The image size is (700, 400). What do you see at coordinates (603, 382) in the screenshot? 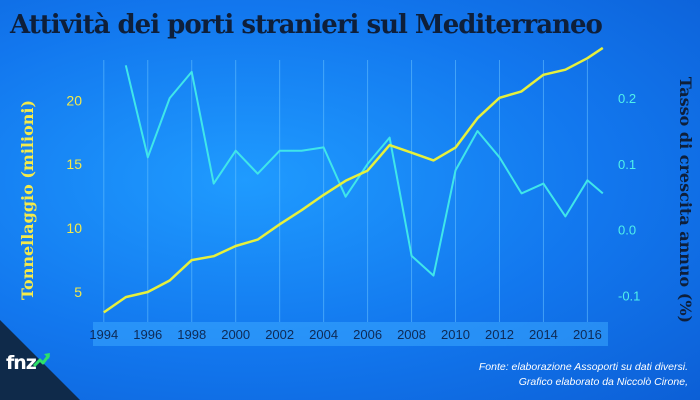
I see `source-line-2: Grafico elaborato da Niccolò Cirone,` at bounding box center [603, 382].